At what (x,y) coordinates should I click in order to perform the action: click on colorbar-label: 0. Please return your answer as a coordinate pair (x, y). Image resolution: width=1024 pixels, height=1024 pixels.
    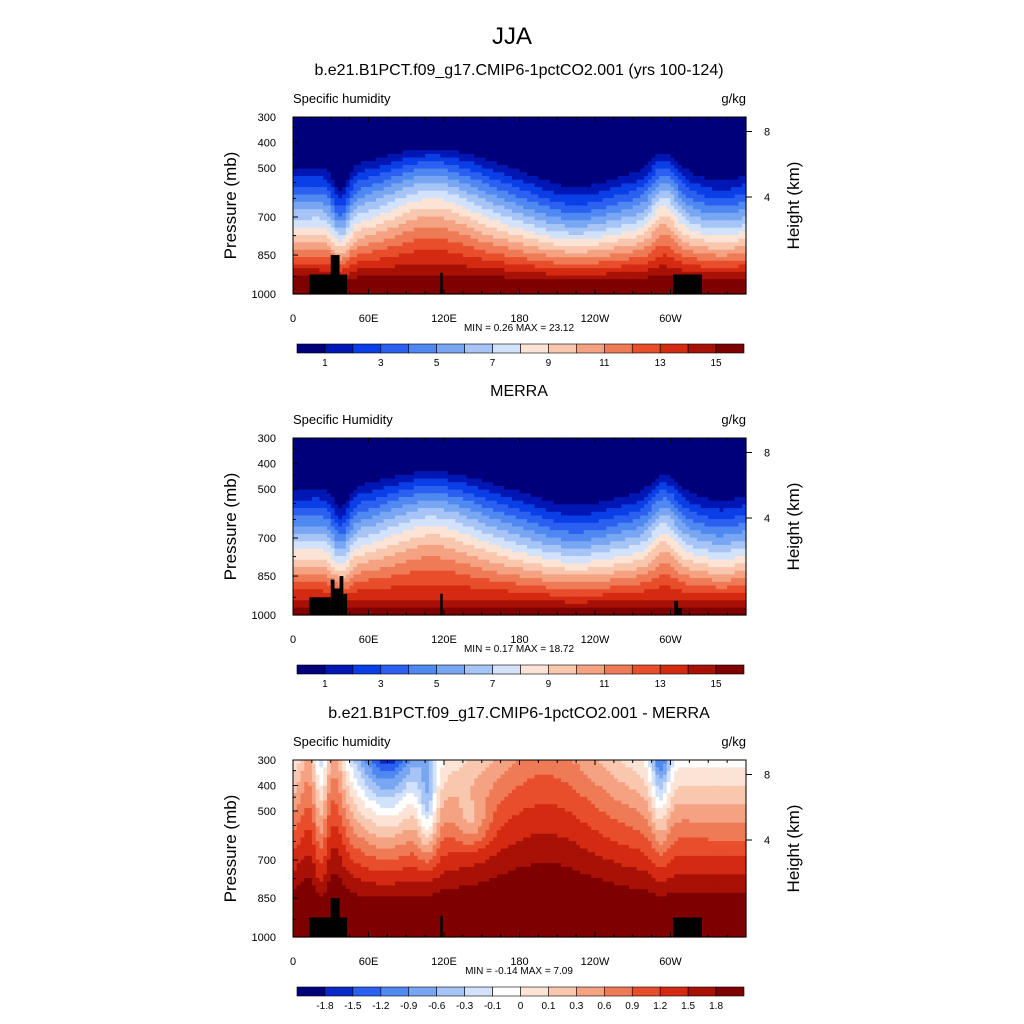
    Looking at the image, I should click on (521, 1006).